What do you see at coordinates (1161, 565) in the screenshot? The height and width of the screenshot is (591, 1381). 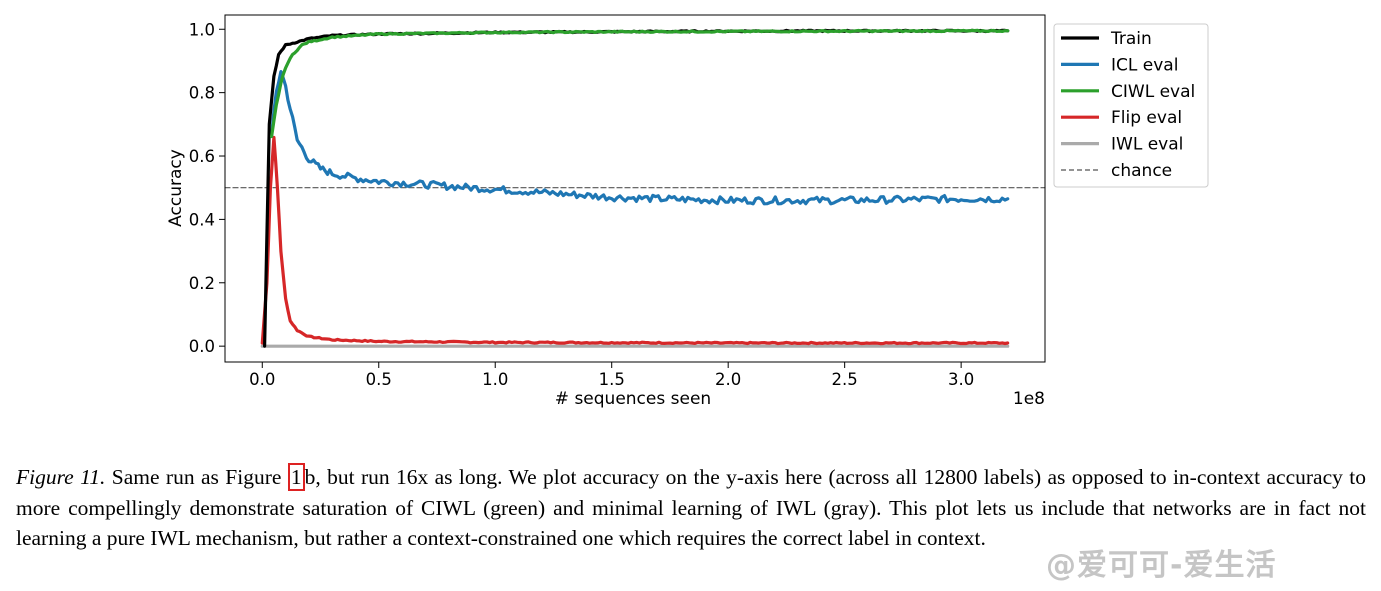 I see `watermark: @爱可可-爱生活` at bounding box center [1161, 565].